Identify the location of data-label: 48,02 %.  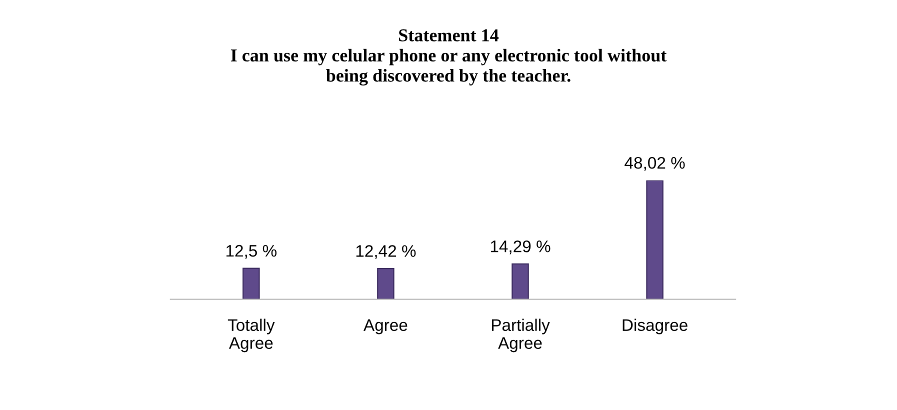
(654, 163).